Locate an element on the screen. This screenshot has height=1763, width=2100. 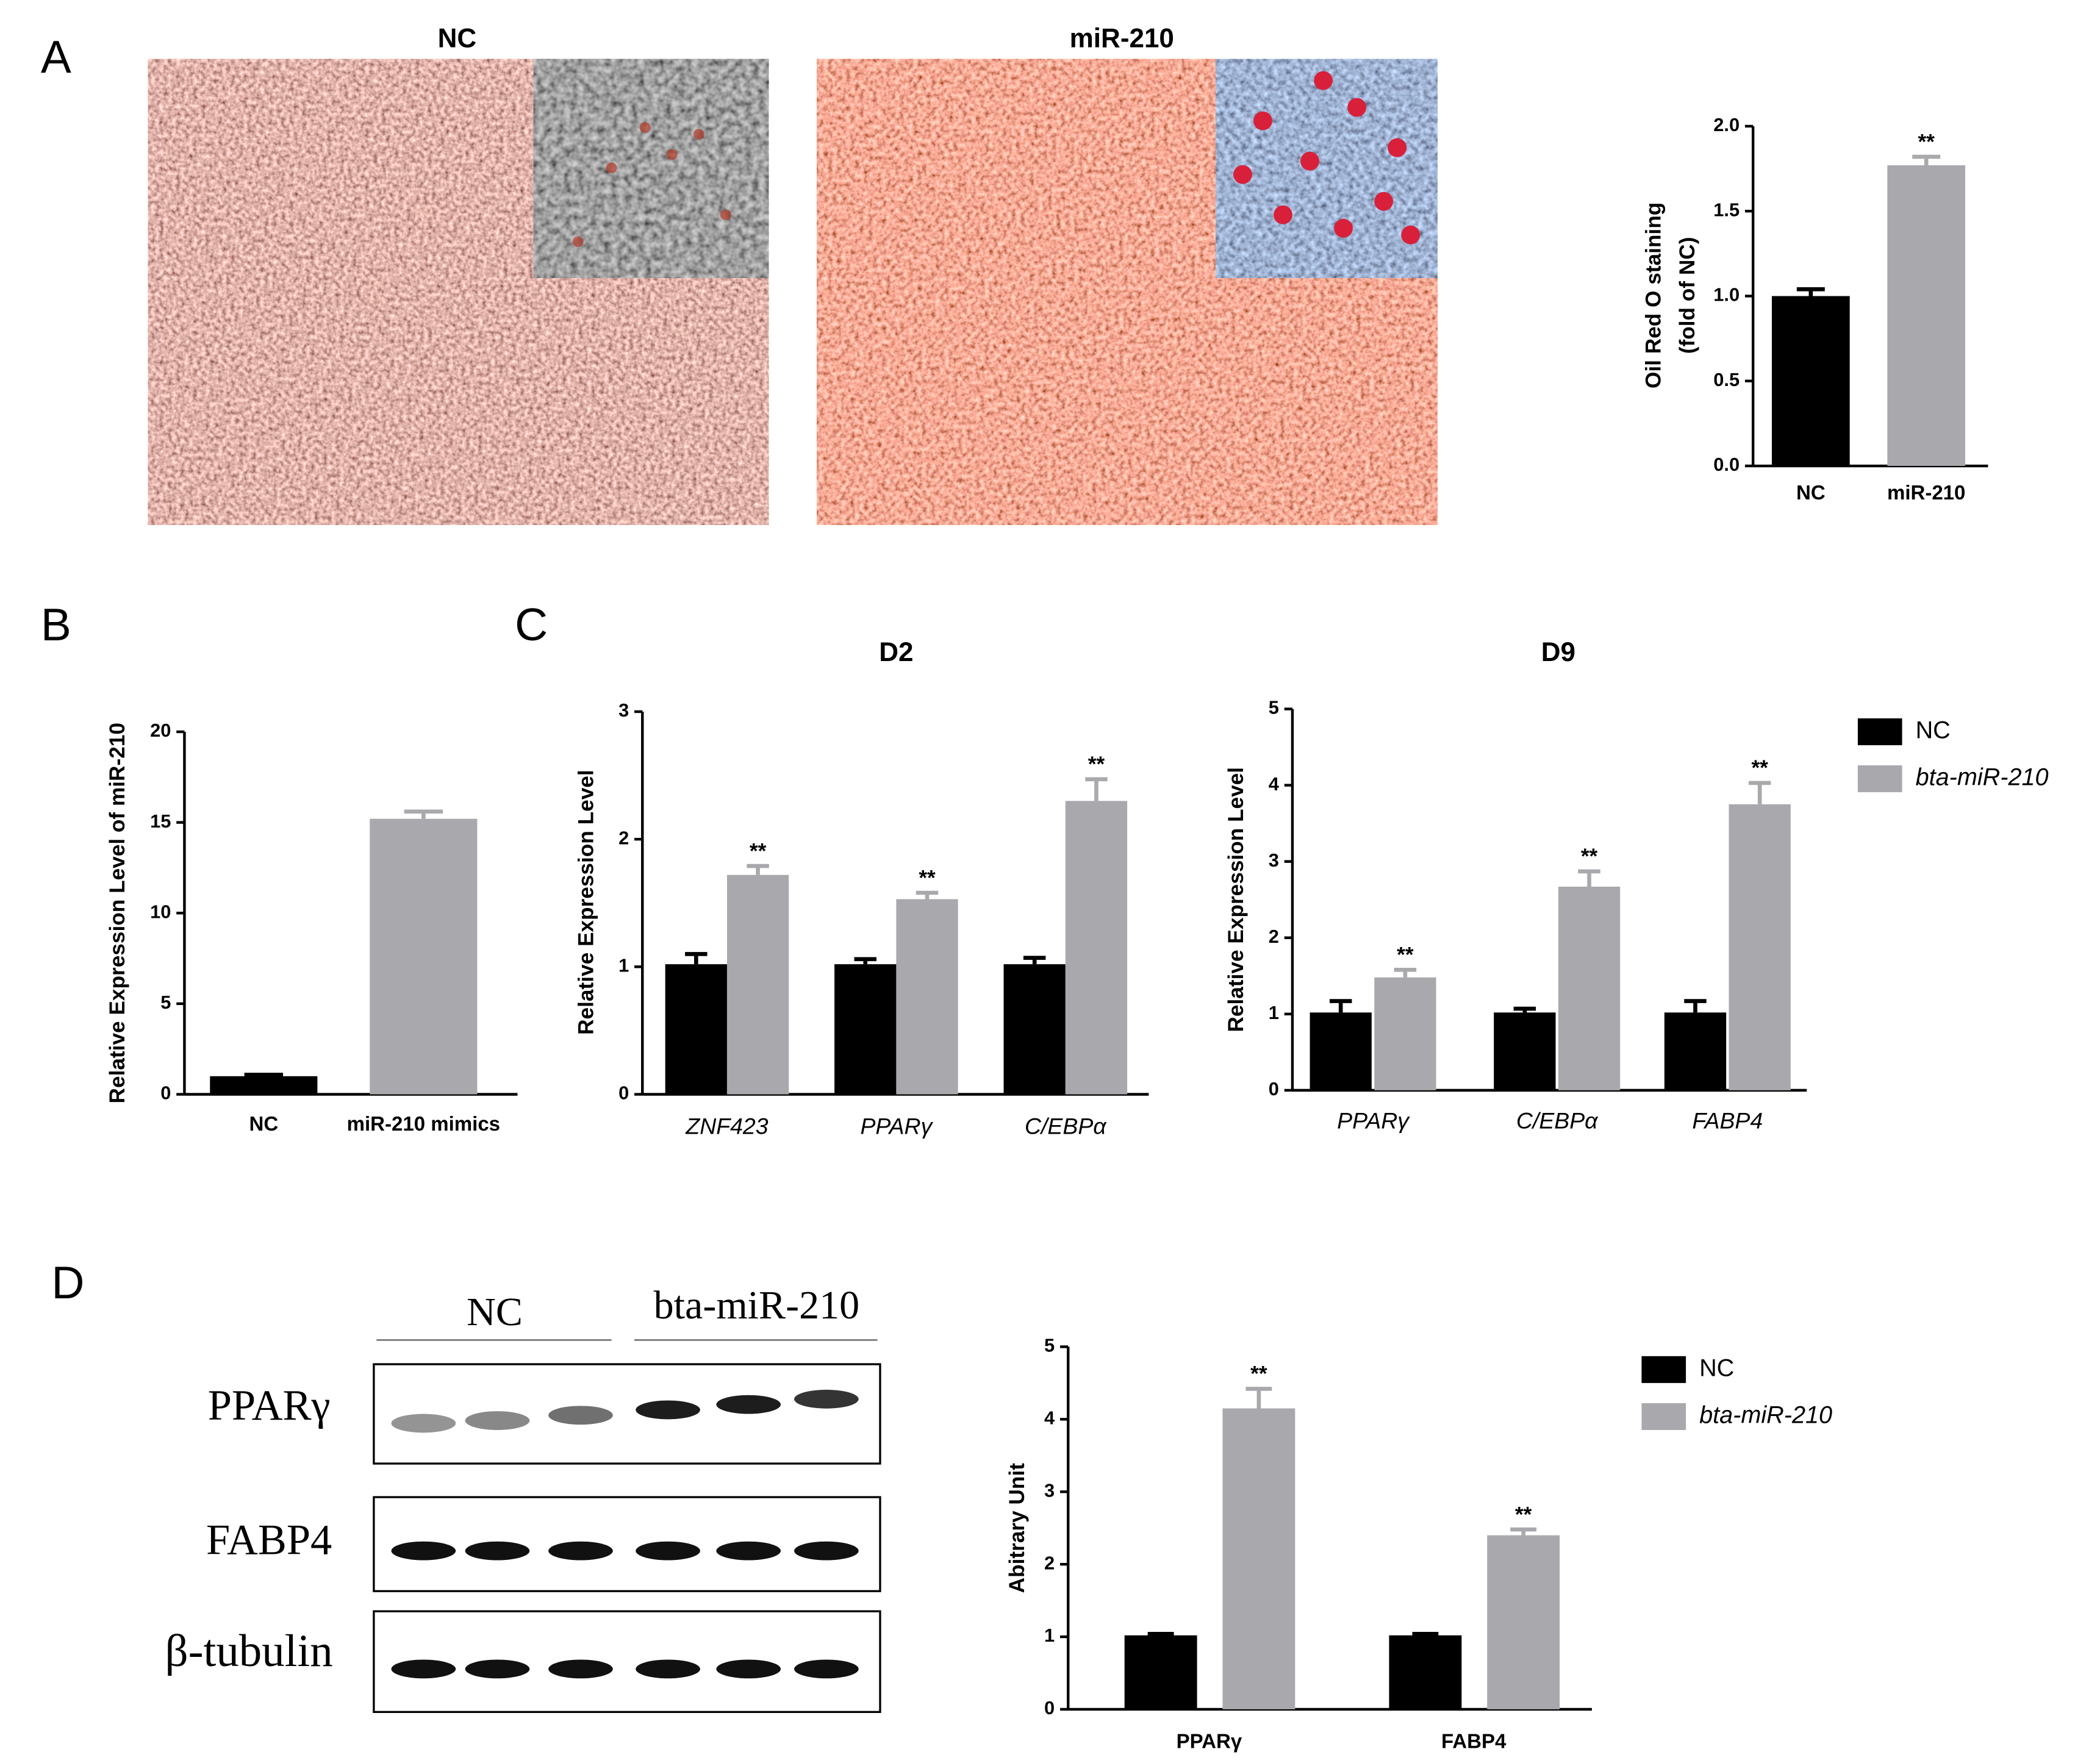
y-tick-label: 15 is located at coordinates (160, 821).